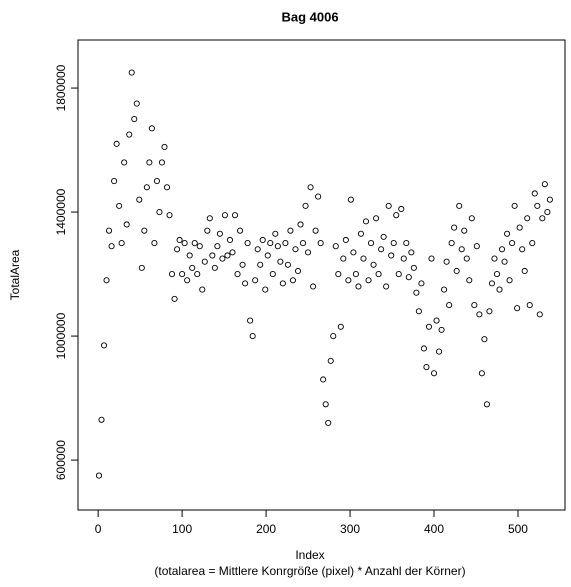 This screenshot has height=587, width=571. What do you see at coordinates (182, 529) in the screenshot?
I see `x-tick-label: 100` at bounding box center [182, 529].